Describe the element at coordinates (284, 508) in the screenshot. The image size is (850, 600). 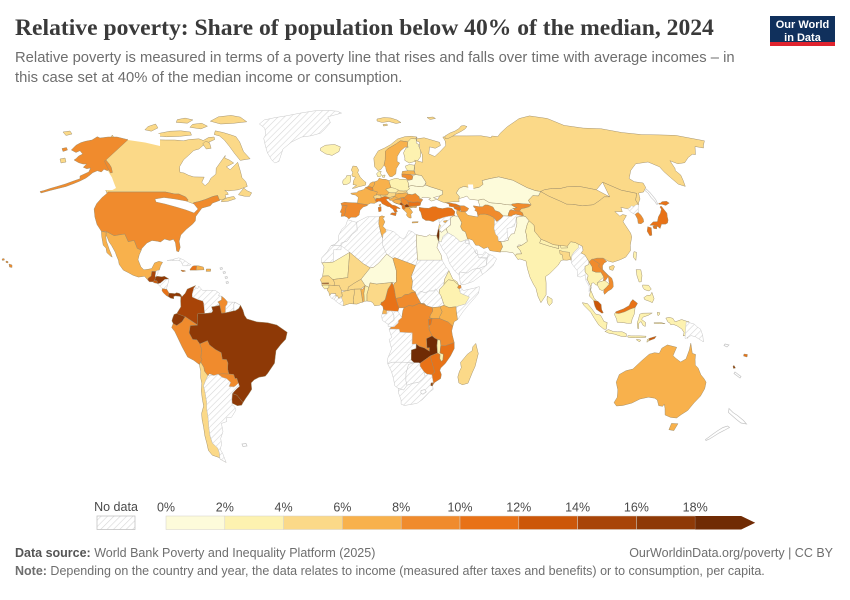
I see `svg-text: 4%` at that location.